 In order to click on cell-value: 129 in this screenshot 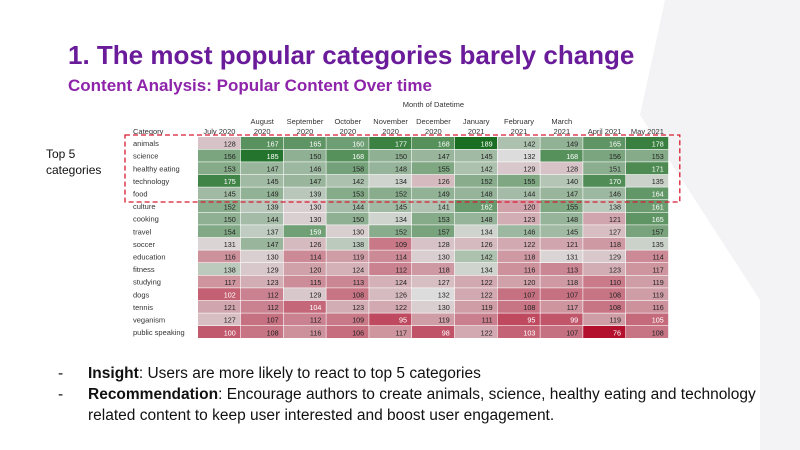, I will do `click(529, 169)`.